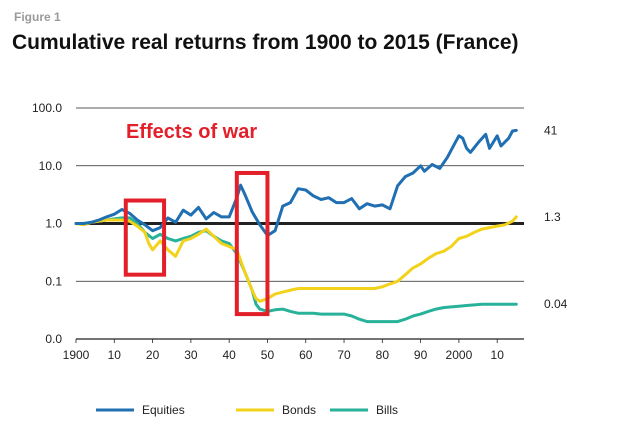 The image size is (630, 442). Describe the element at coordinates (47, 108) in the screenshot. I see `y-tick-label: 100.0` at that location.